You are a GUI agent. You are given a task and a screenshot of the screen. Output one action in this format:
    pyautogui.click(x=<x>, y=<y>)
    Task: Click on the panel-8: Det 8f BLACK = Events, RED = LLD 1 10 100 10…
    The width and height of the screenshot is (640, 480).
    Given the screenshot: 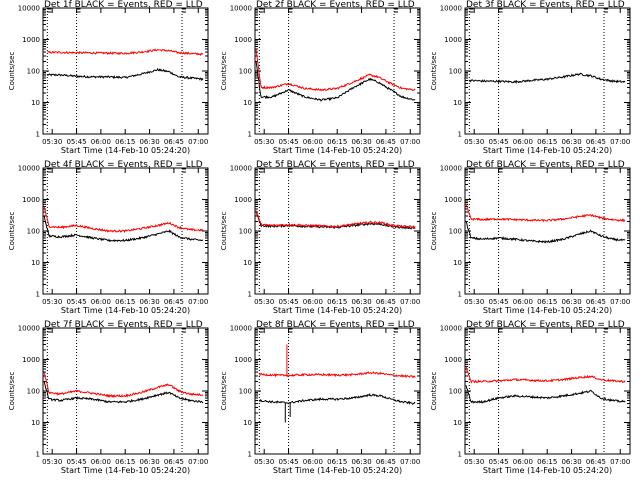 What is the action you would take?
    pyautogui.click(x=320, y=397)
    